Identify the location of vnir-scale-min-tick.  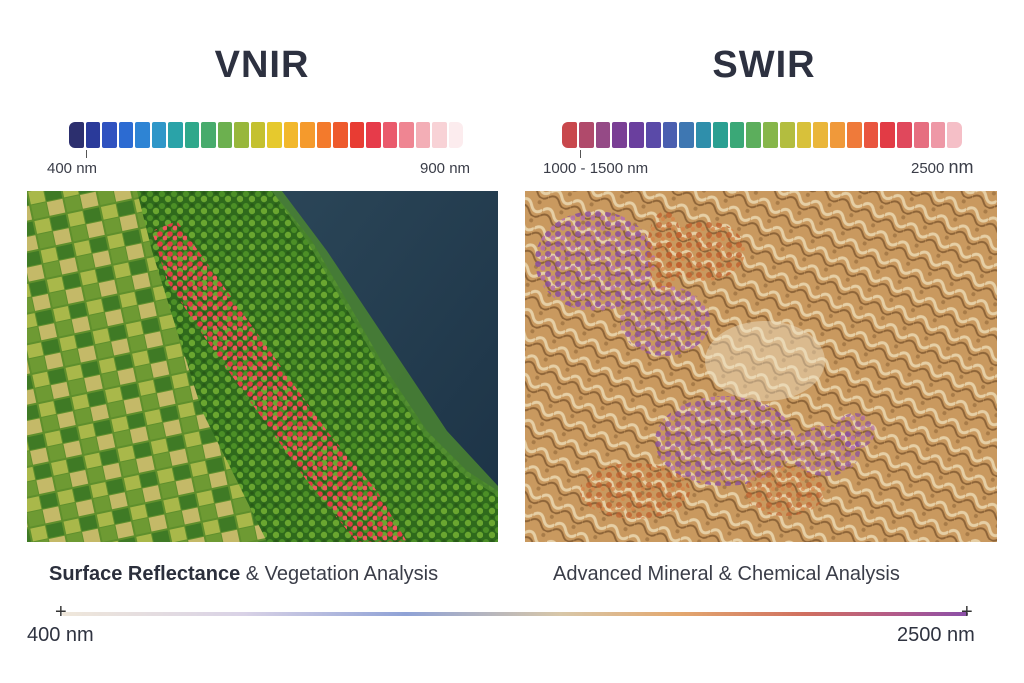
(86, 154).